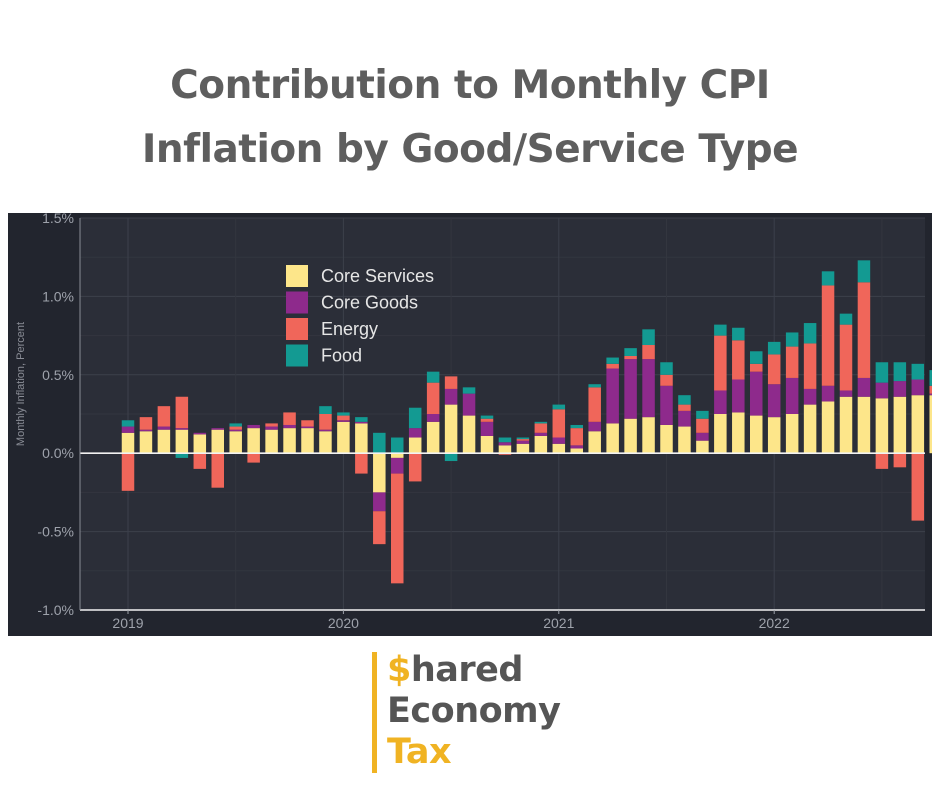  What do you see at coordinates (377, 276) in the screenshot?
I see `legend-label: Core Services` at bounding box center [377, 276].